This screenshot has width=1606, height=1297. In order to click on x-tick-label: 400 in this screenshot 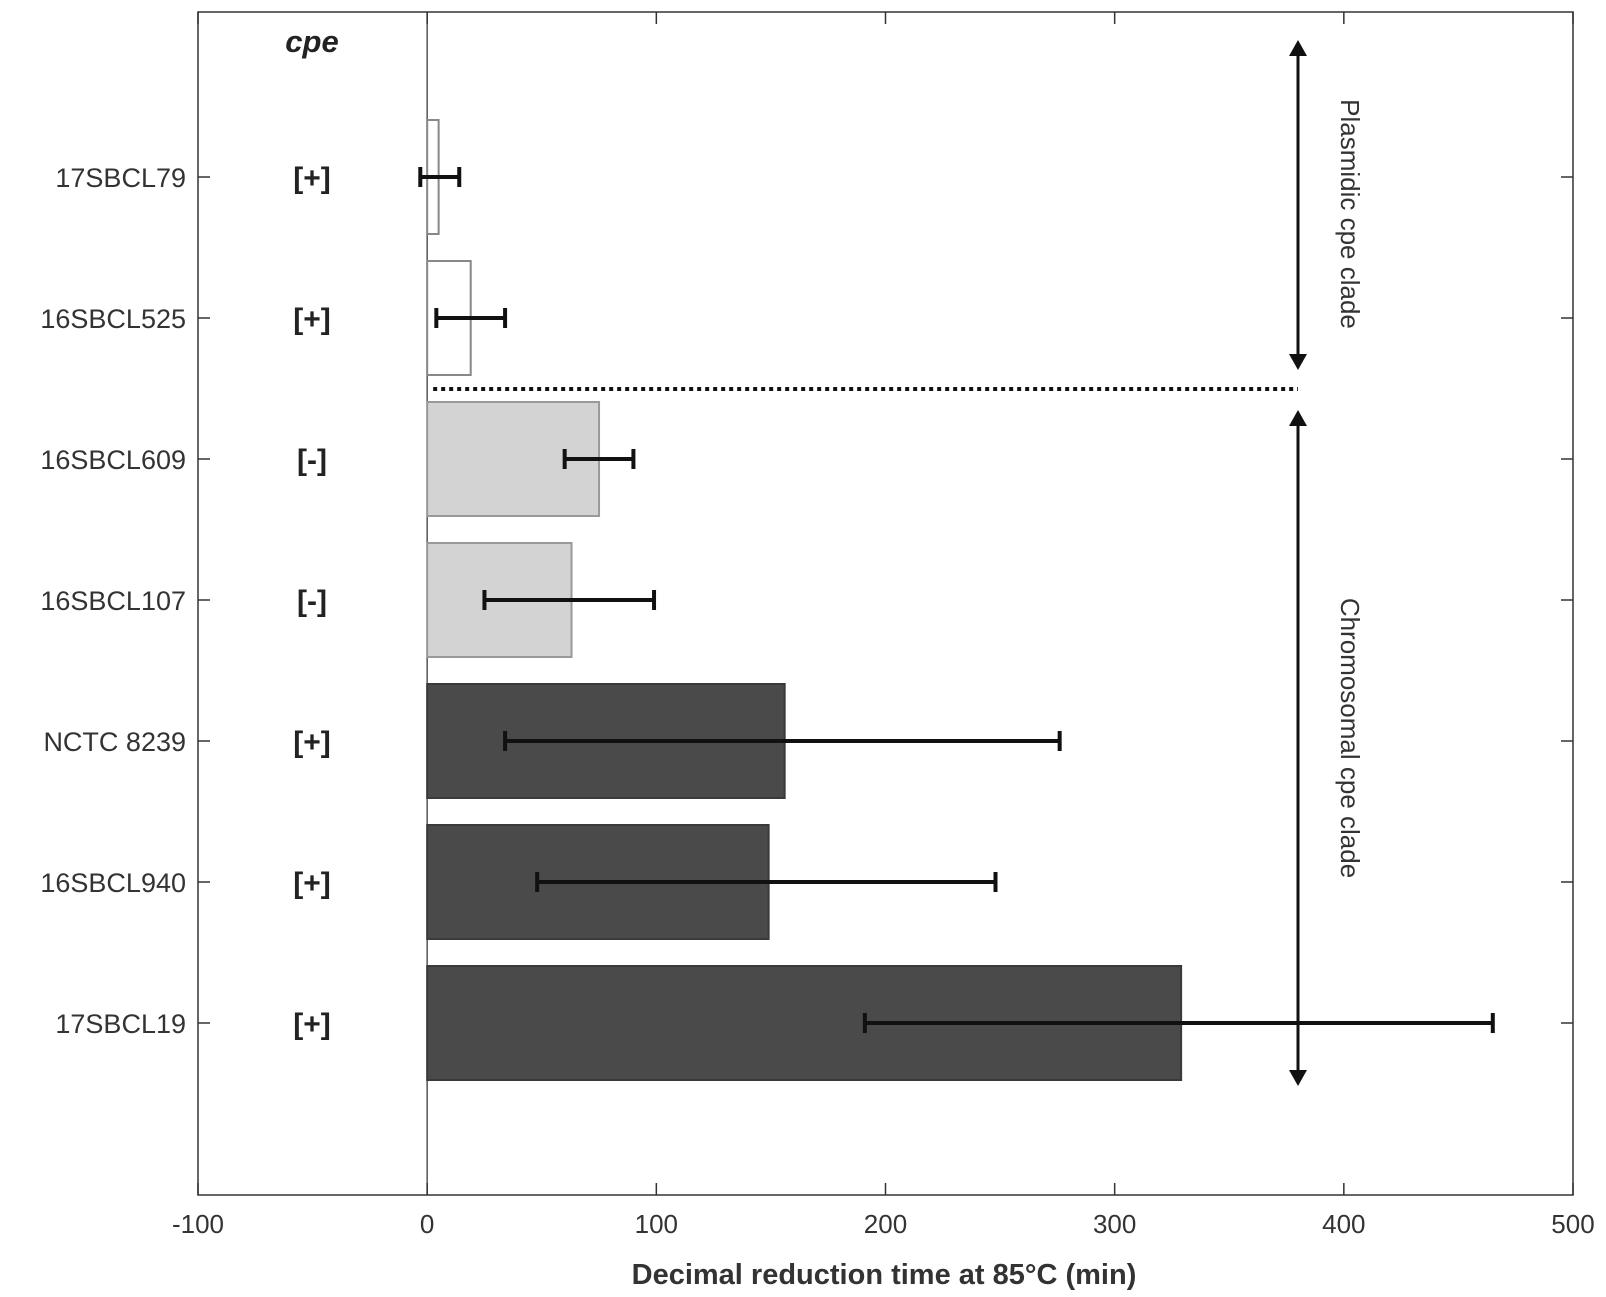, I will do `click(1343, 1224)`.